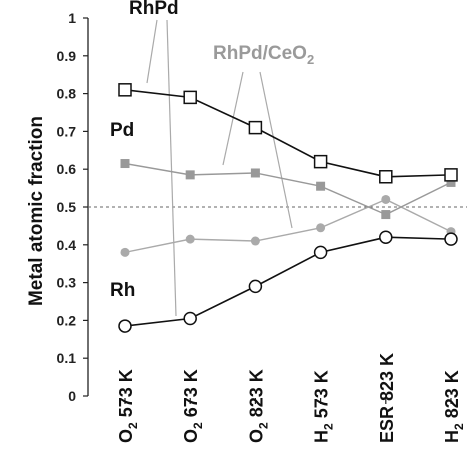 The image size is (474, 450). What do you see at coordinates (36, 211) in the screenshot?
I see `y-axis-title: Metal atomic fraction` at bounding box center [36, 211].